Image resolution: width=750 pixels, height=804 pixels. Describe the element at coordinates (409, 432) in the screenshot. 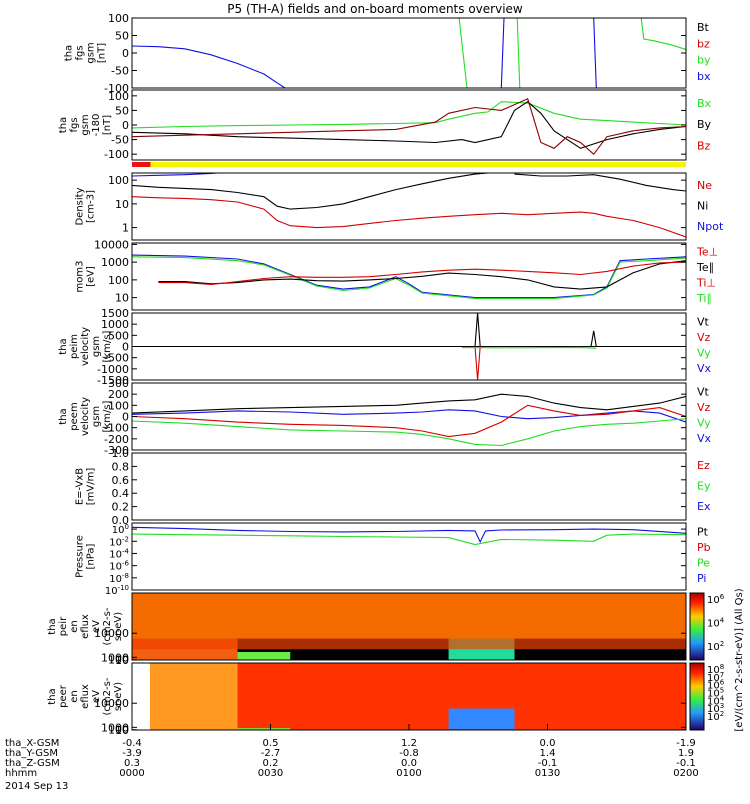

I see `peem-series-Vy` at that location.